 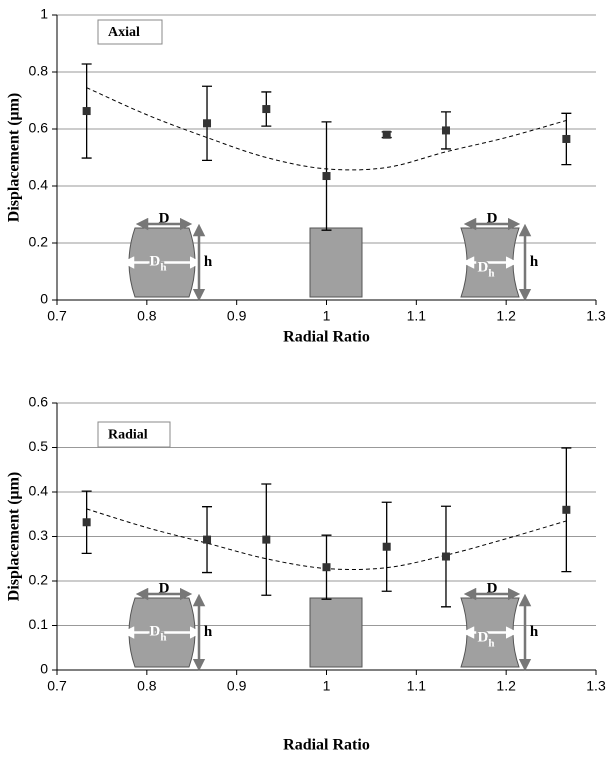 I want to click on y-tick-label: 1, so click(x=44, y=14).